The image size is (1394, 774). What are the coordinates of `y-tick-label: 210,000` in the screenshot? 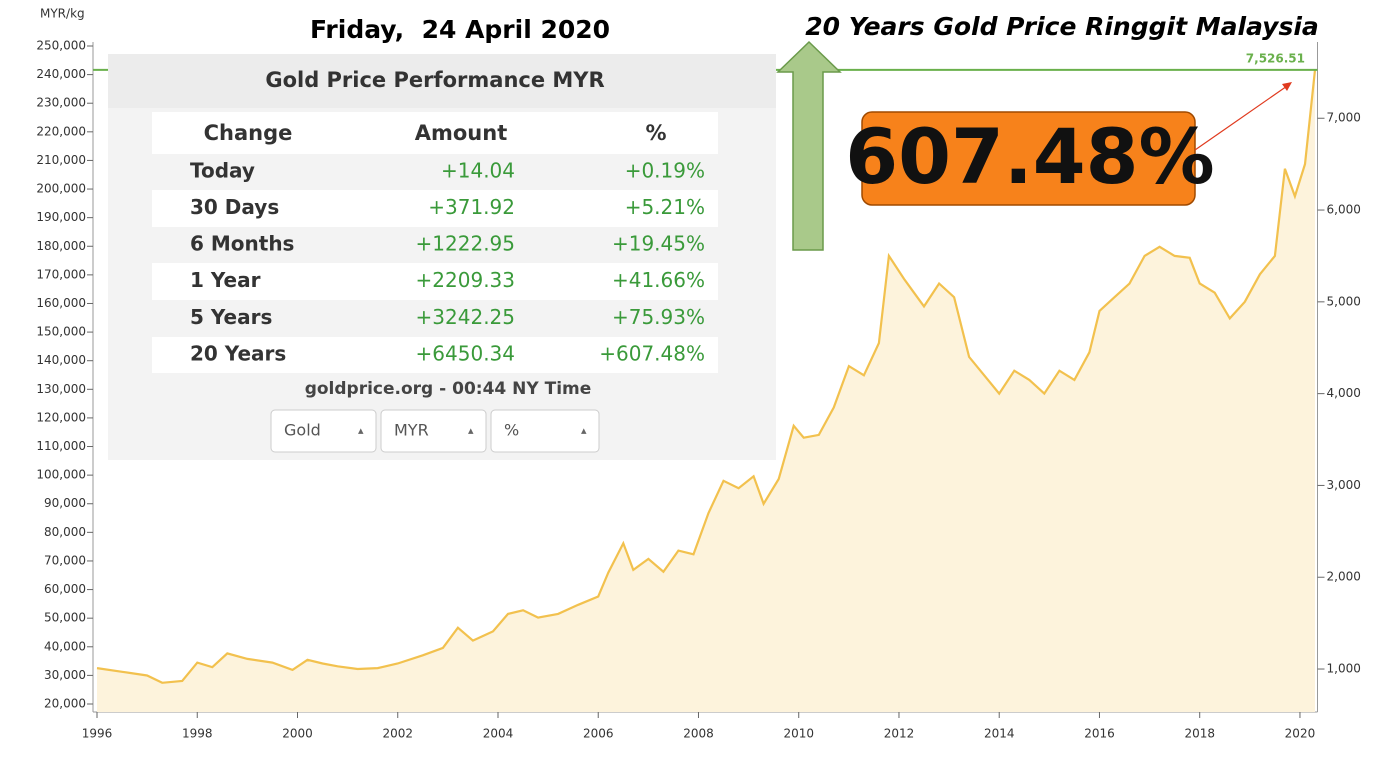 It's located at (61, 160).